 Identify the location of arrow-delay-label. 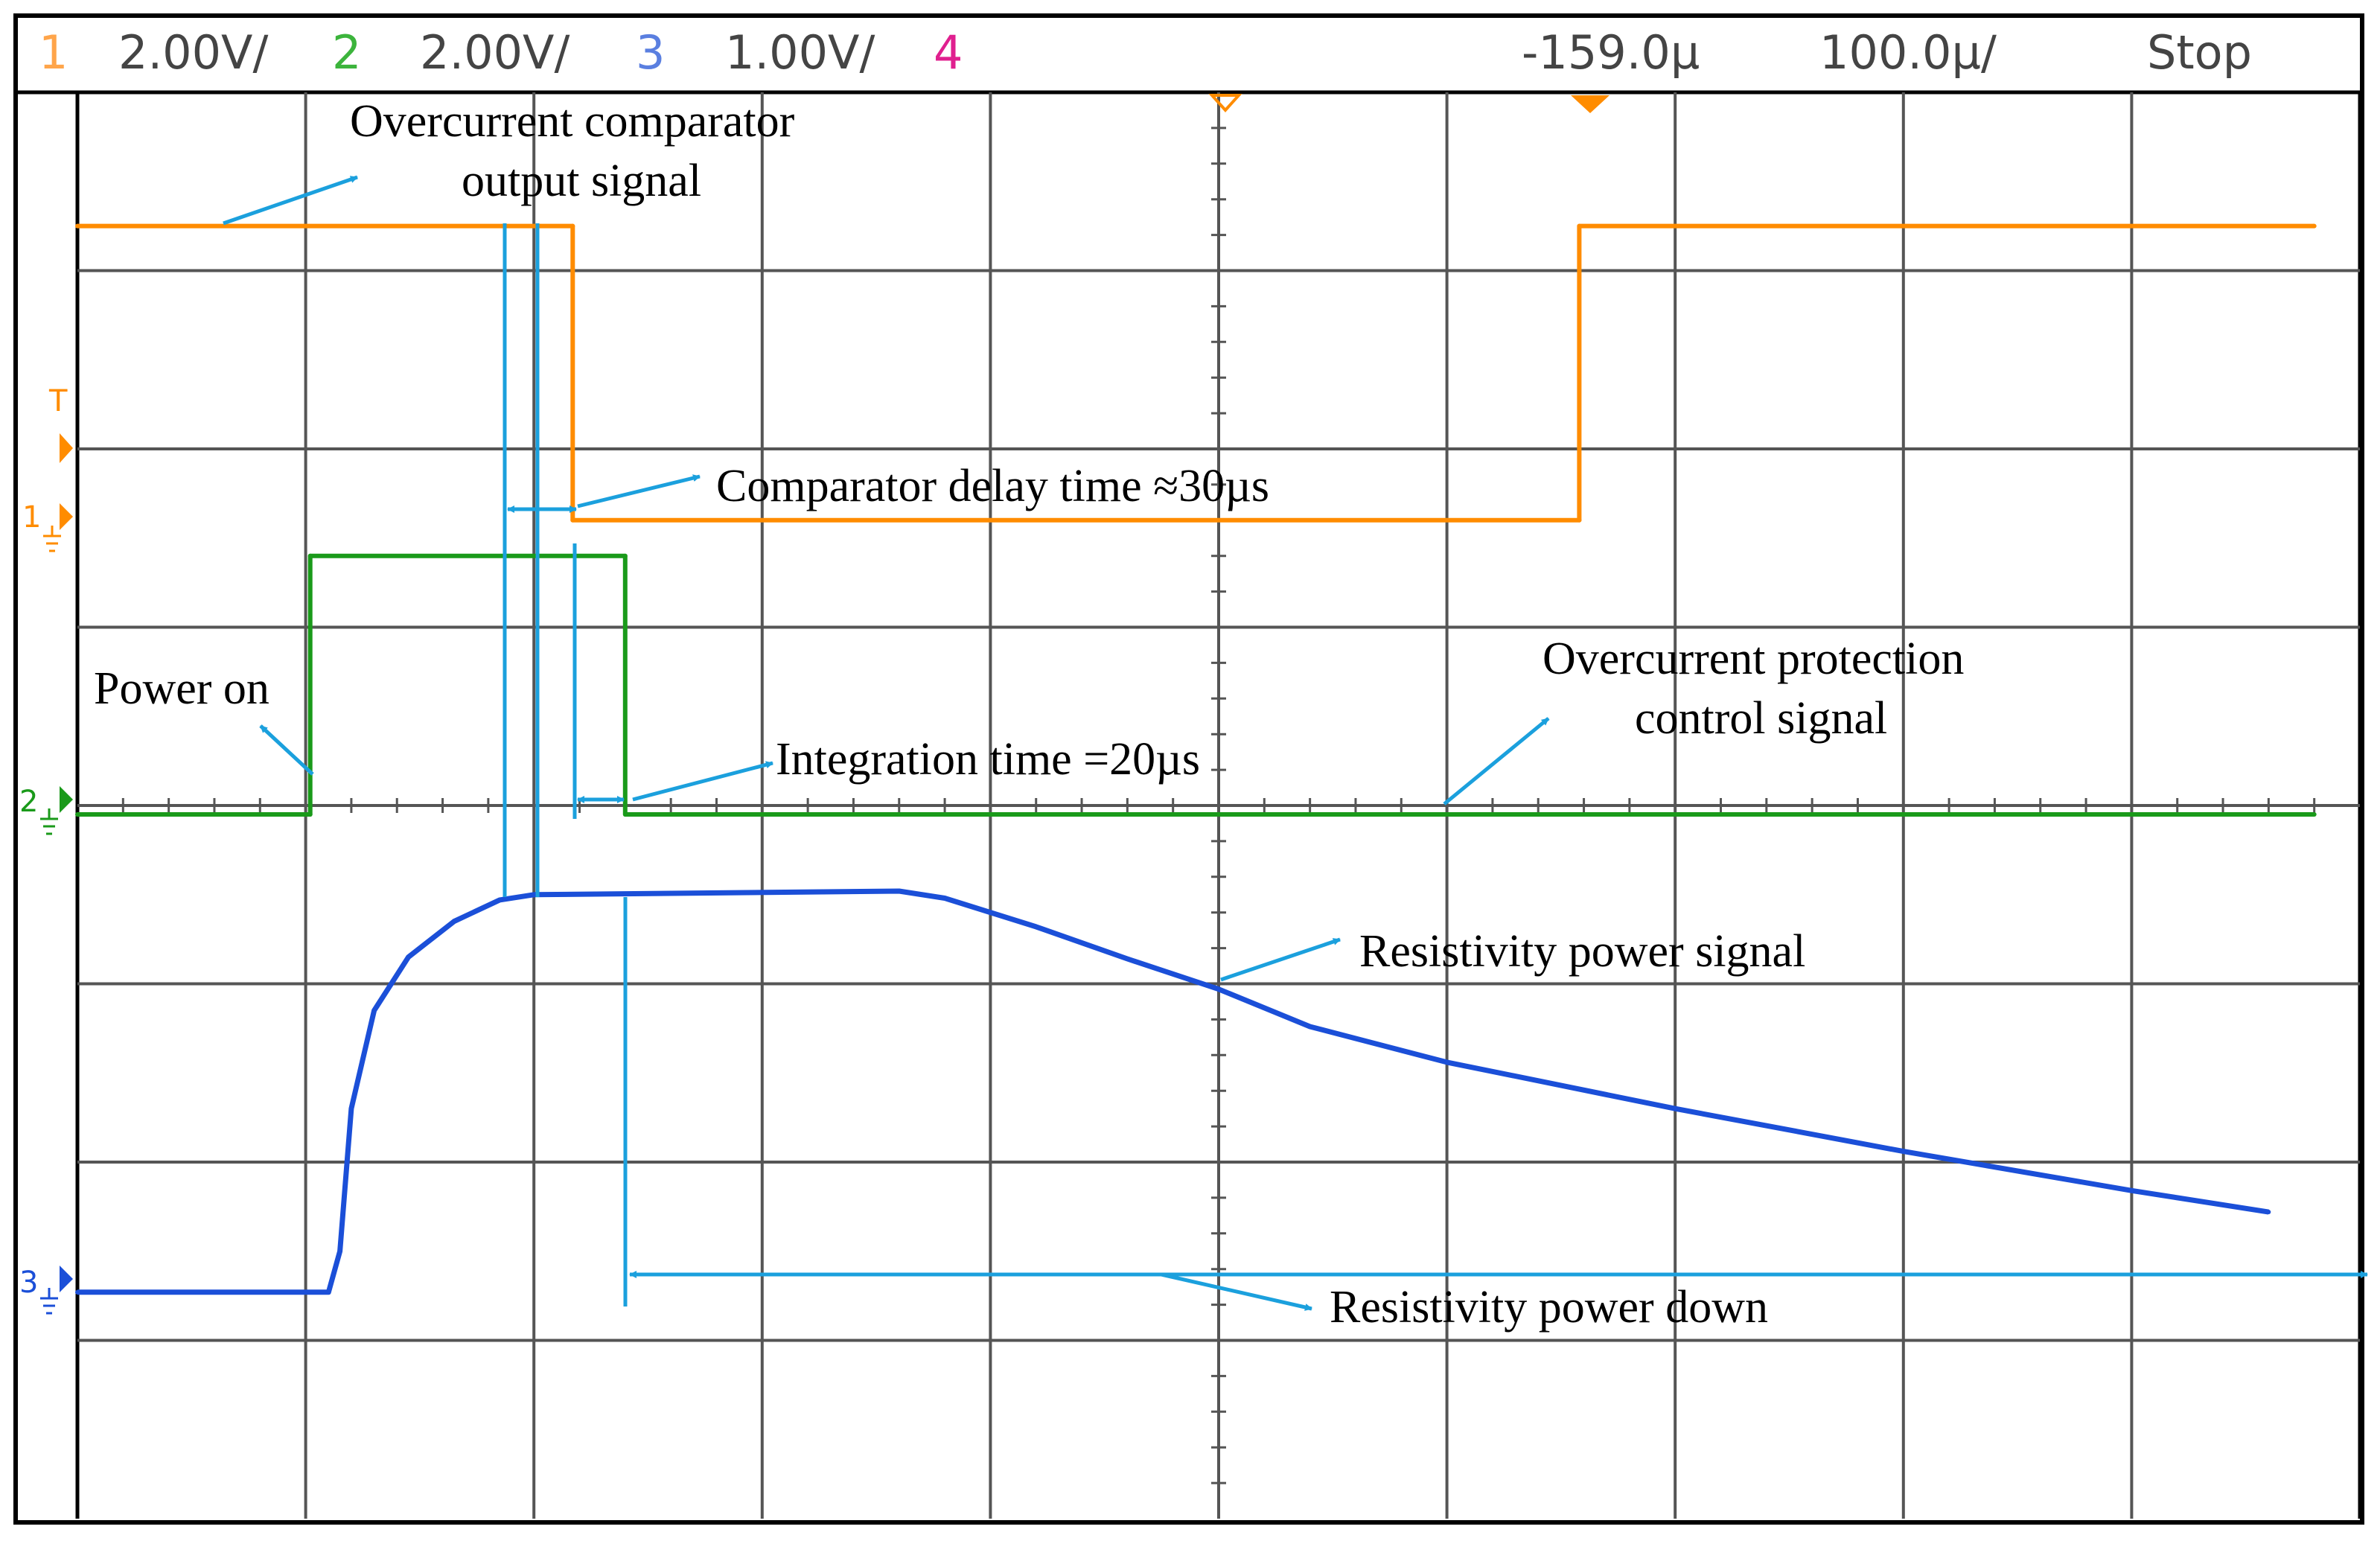
(639, 491).